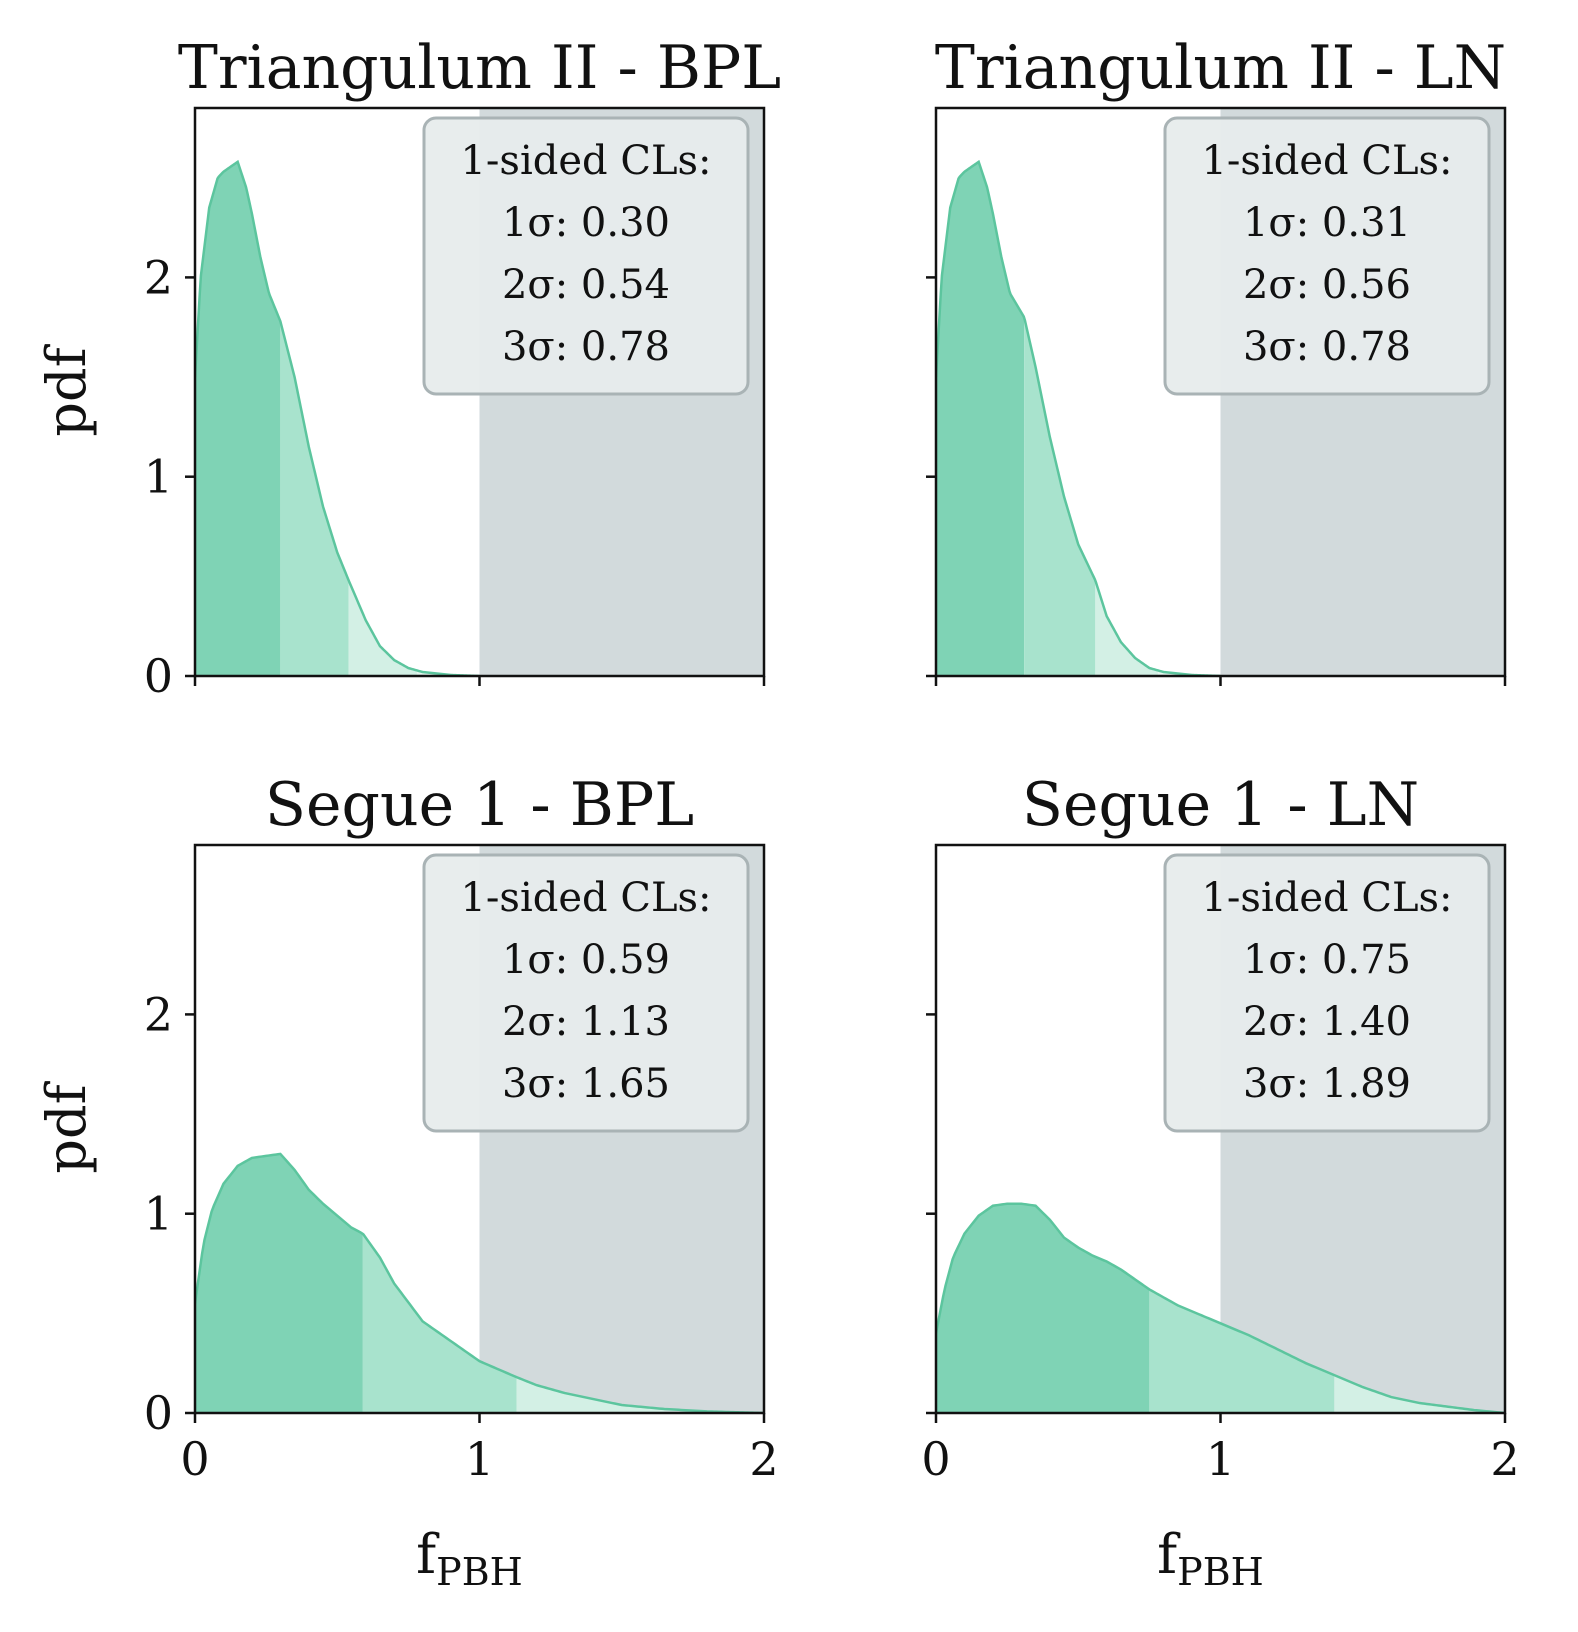 The height and width of the screenshot is (1632, 1578). What do you see at coordinates (1220, 68) in the screenshot?
I see `panel-title: Triangulum II - LN` at bounding box center [1220, 68].